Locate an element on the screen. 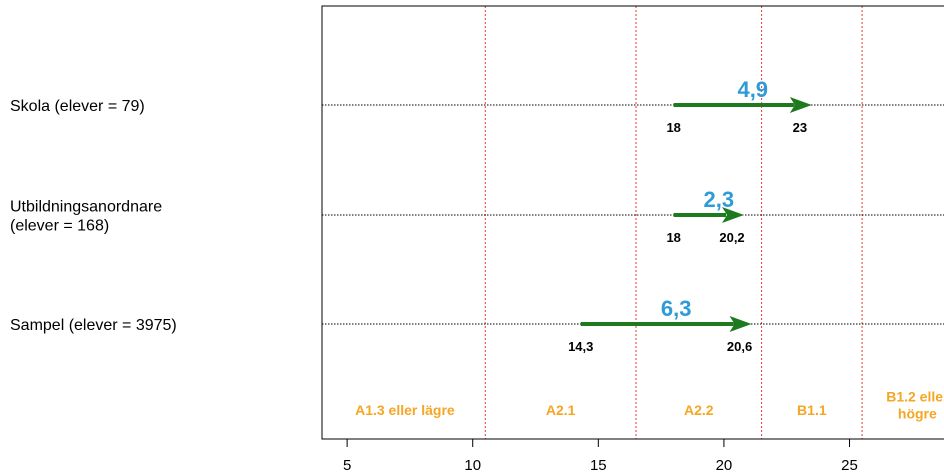 The width and height of the screenshot is (944, 474). x-tick-label: 5 is located at coordinates (347, 465).